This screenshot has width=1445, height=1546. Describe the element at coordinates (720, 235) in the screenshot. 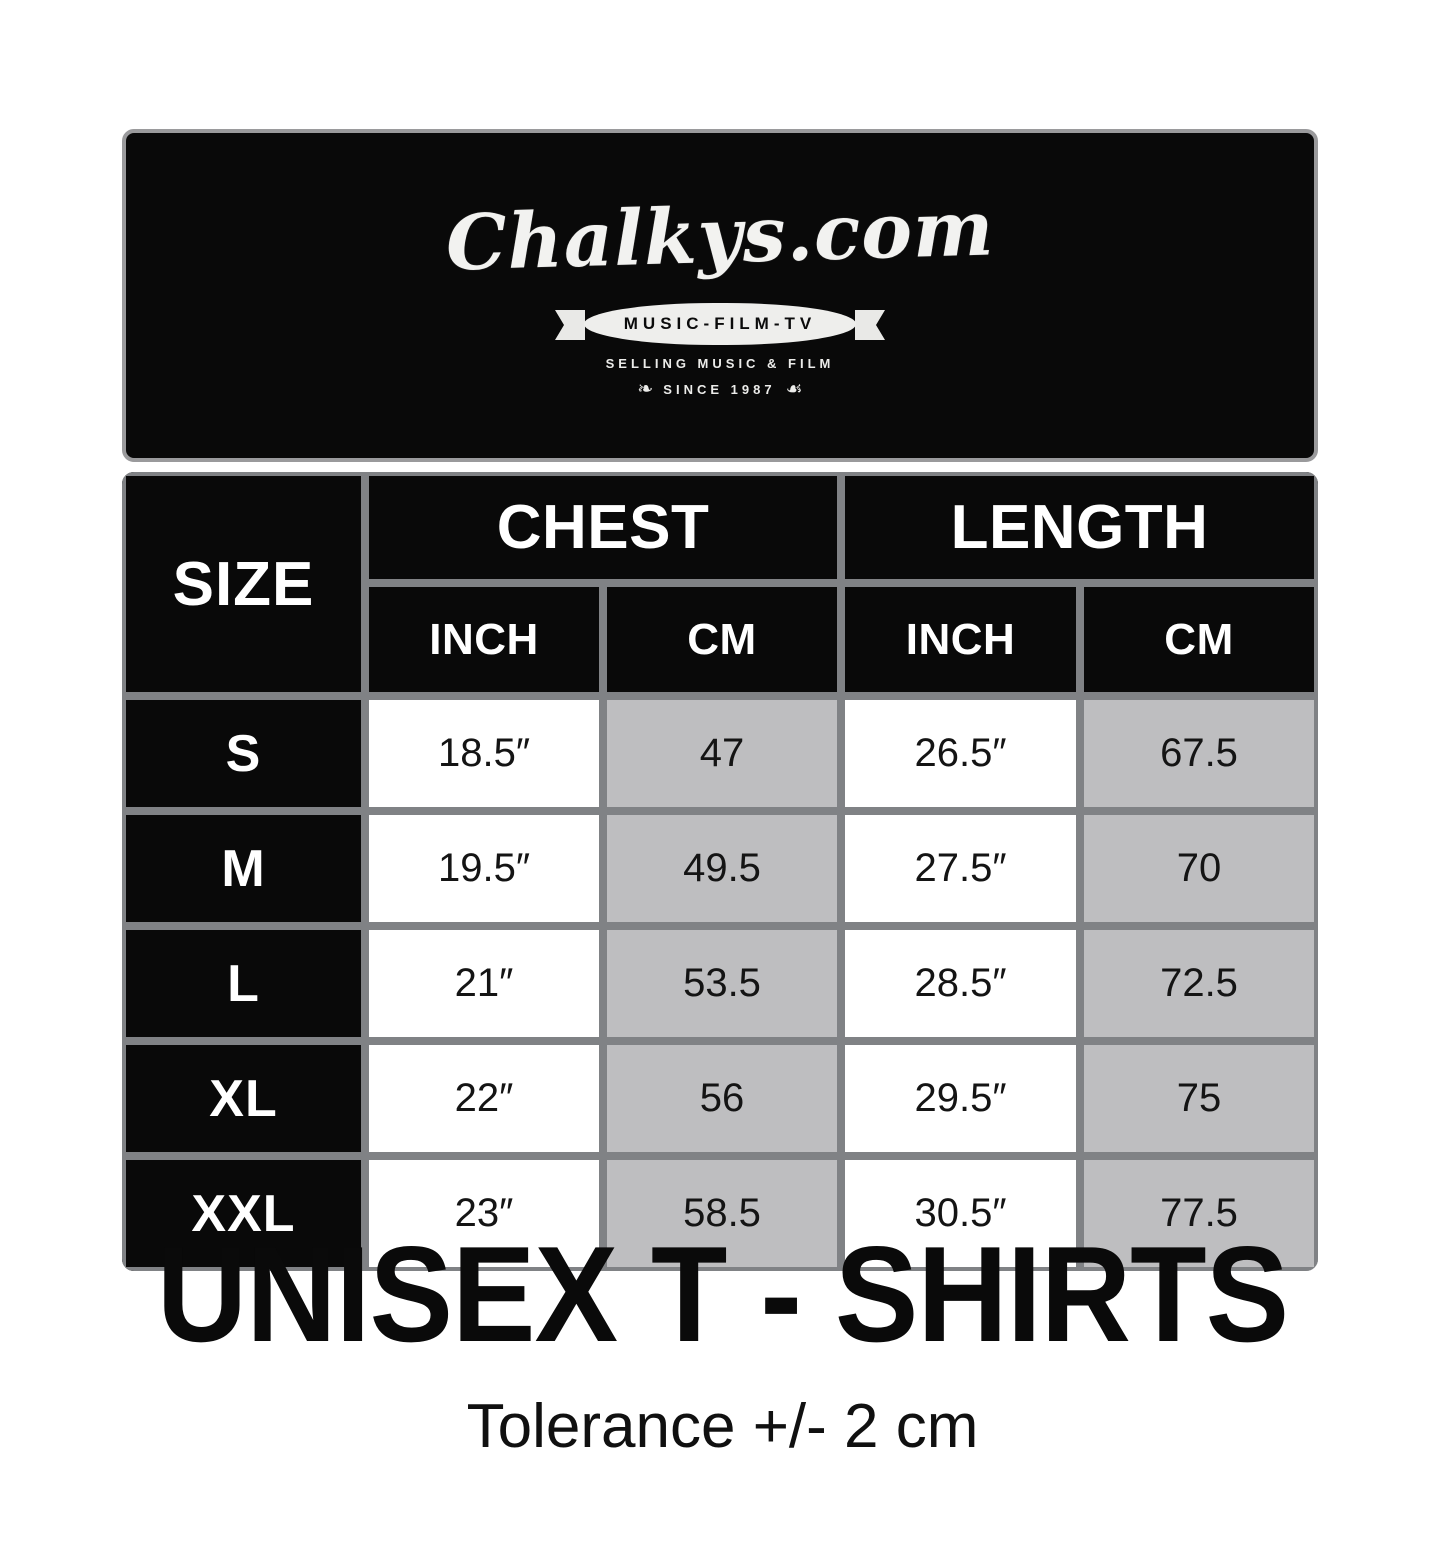

I see `brand-wordmark: Chalkys.com` at that location.